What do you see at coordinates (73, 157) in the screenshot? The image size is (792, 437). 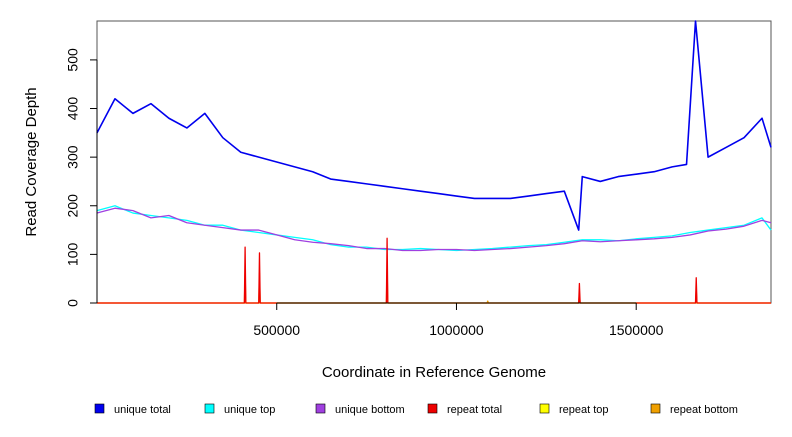 I see `y-tick-label: 300` at bounding box center [73, 157].